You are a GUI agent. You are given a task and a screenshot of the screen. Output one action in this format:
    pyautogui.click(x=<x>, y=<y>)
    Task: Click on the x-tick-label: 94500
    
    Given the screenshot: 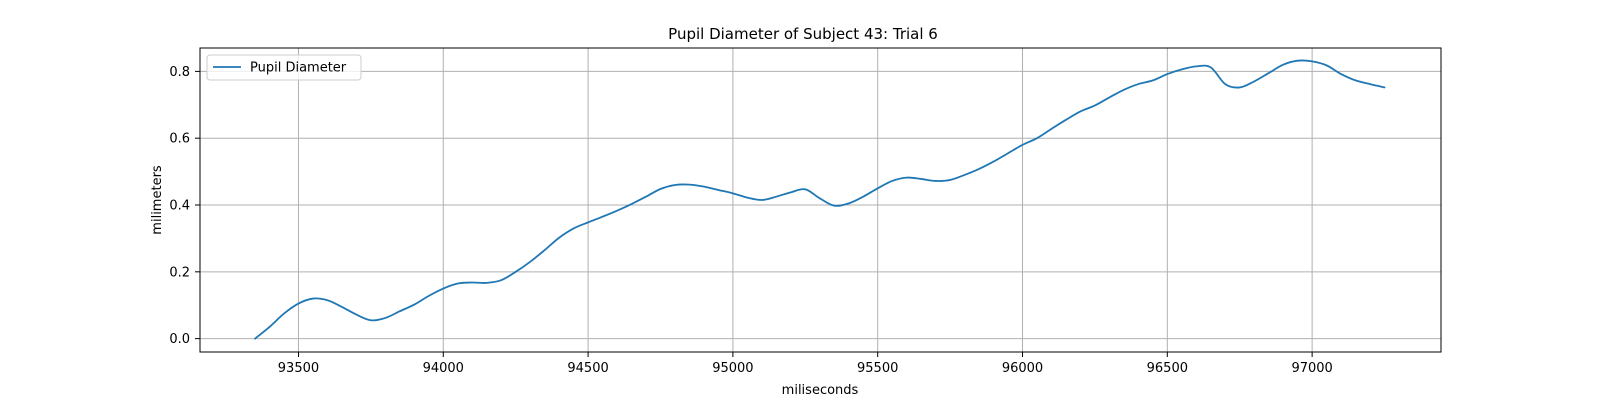 What is the action you would take?
    pyautogui.click(x=587, y=368)
    